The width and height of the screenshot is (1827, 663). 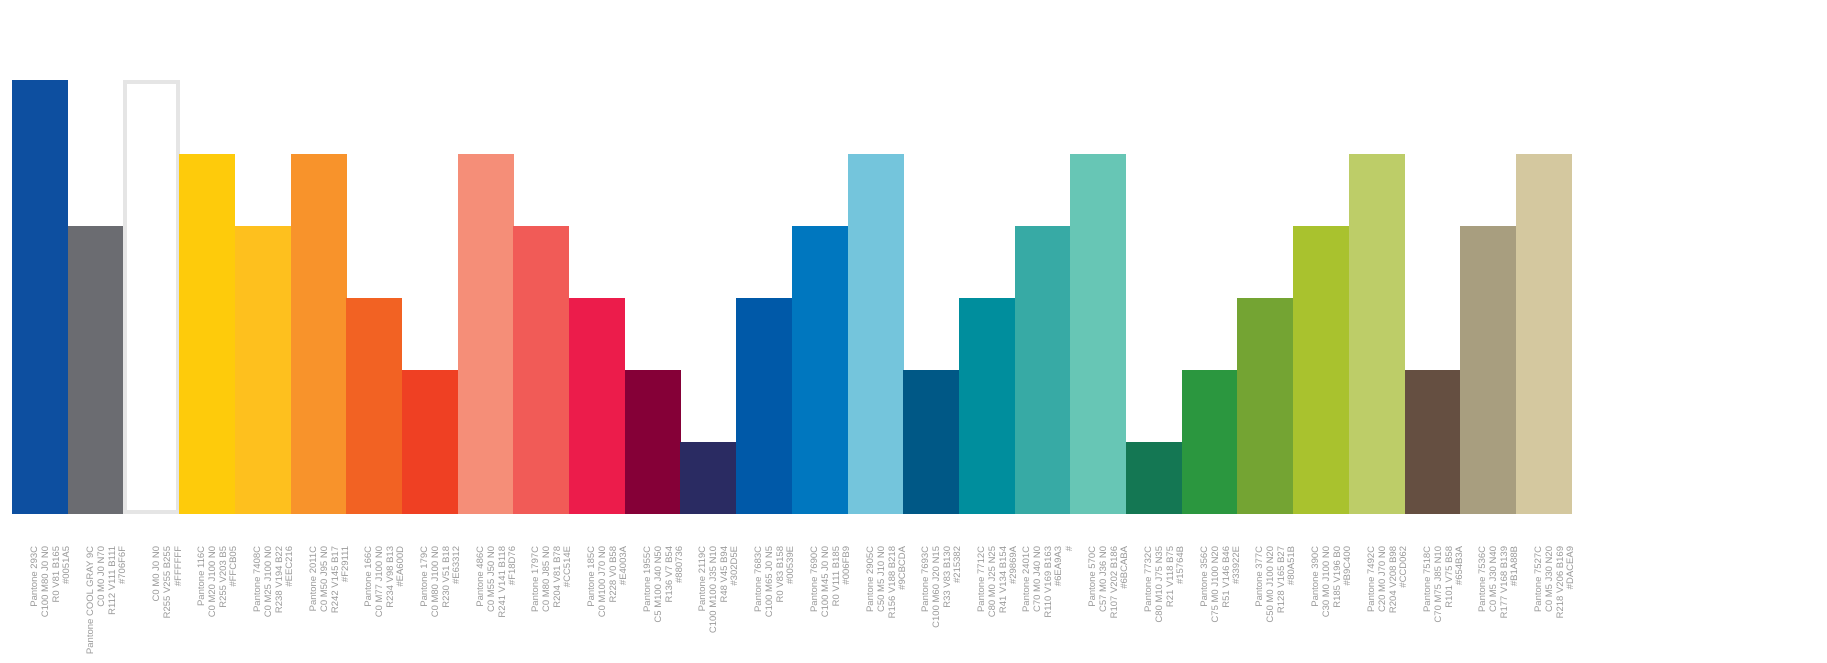 I want to click on swatch-label-line: #CC514E, so click(x=568, y=567).